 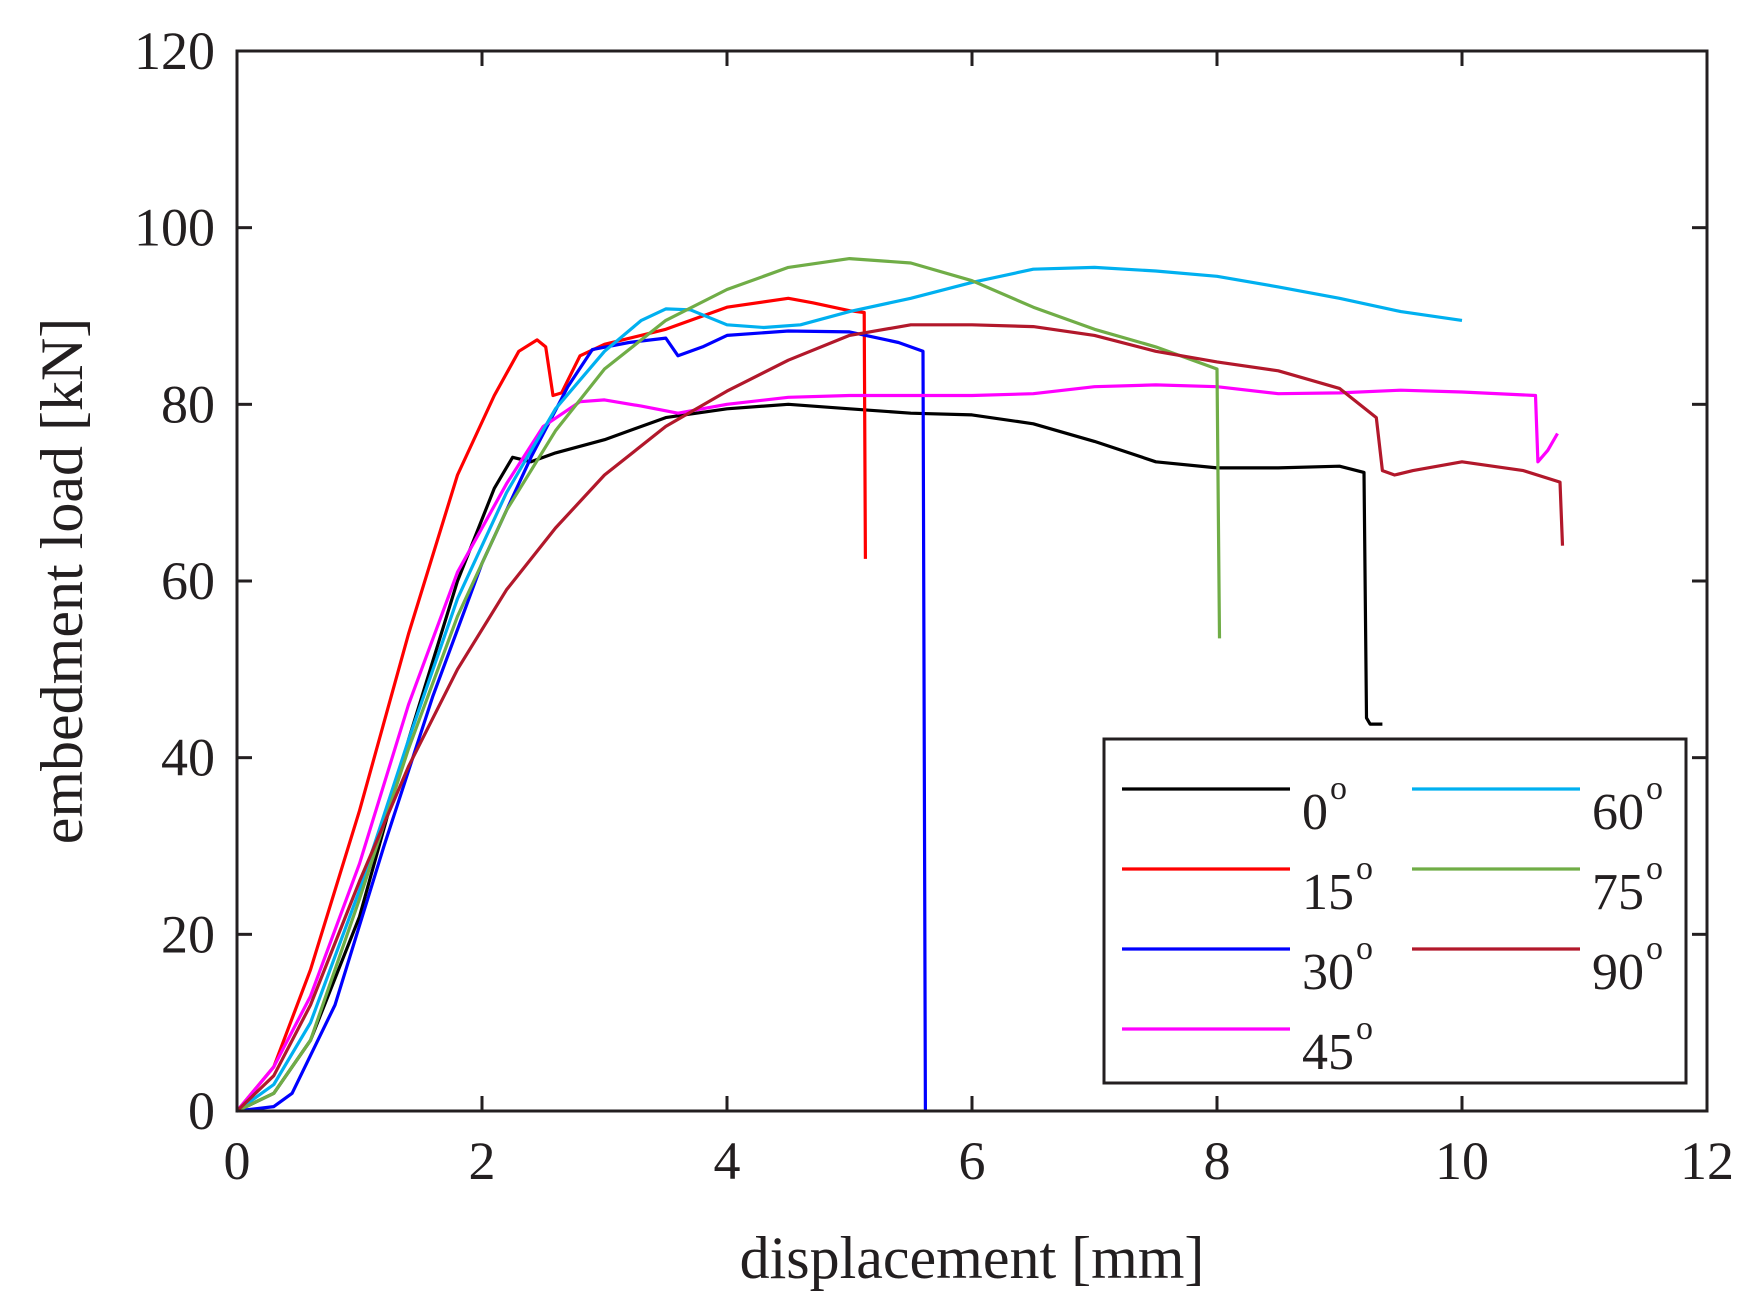 What do you see at coordinates (482, 1161) in the screenshot?
I see `x-tick-label: 2` at bounding box center [482, 1161].